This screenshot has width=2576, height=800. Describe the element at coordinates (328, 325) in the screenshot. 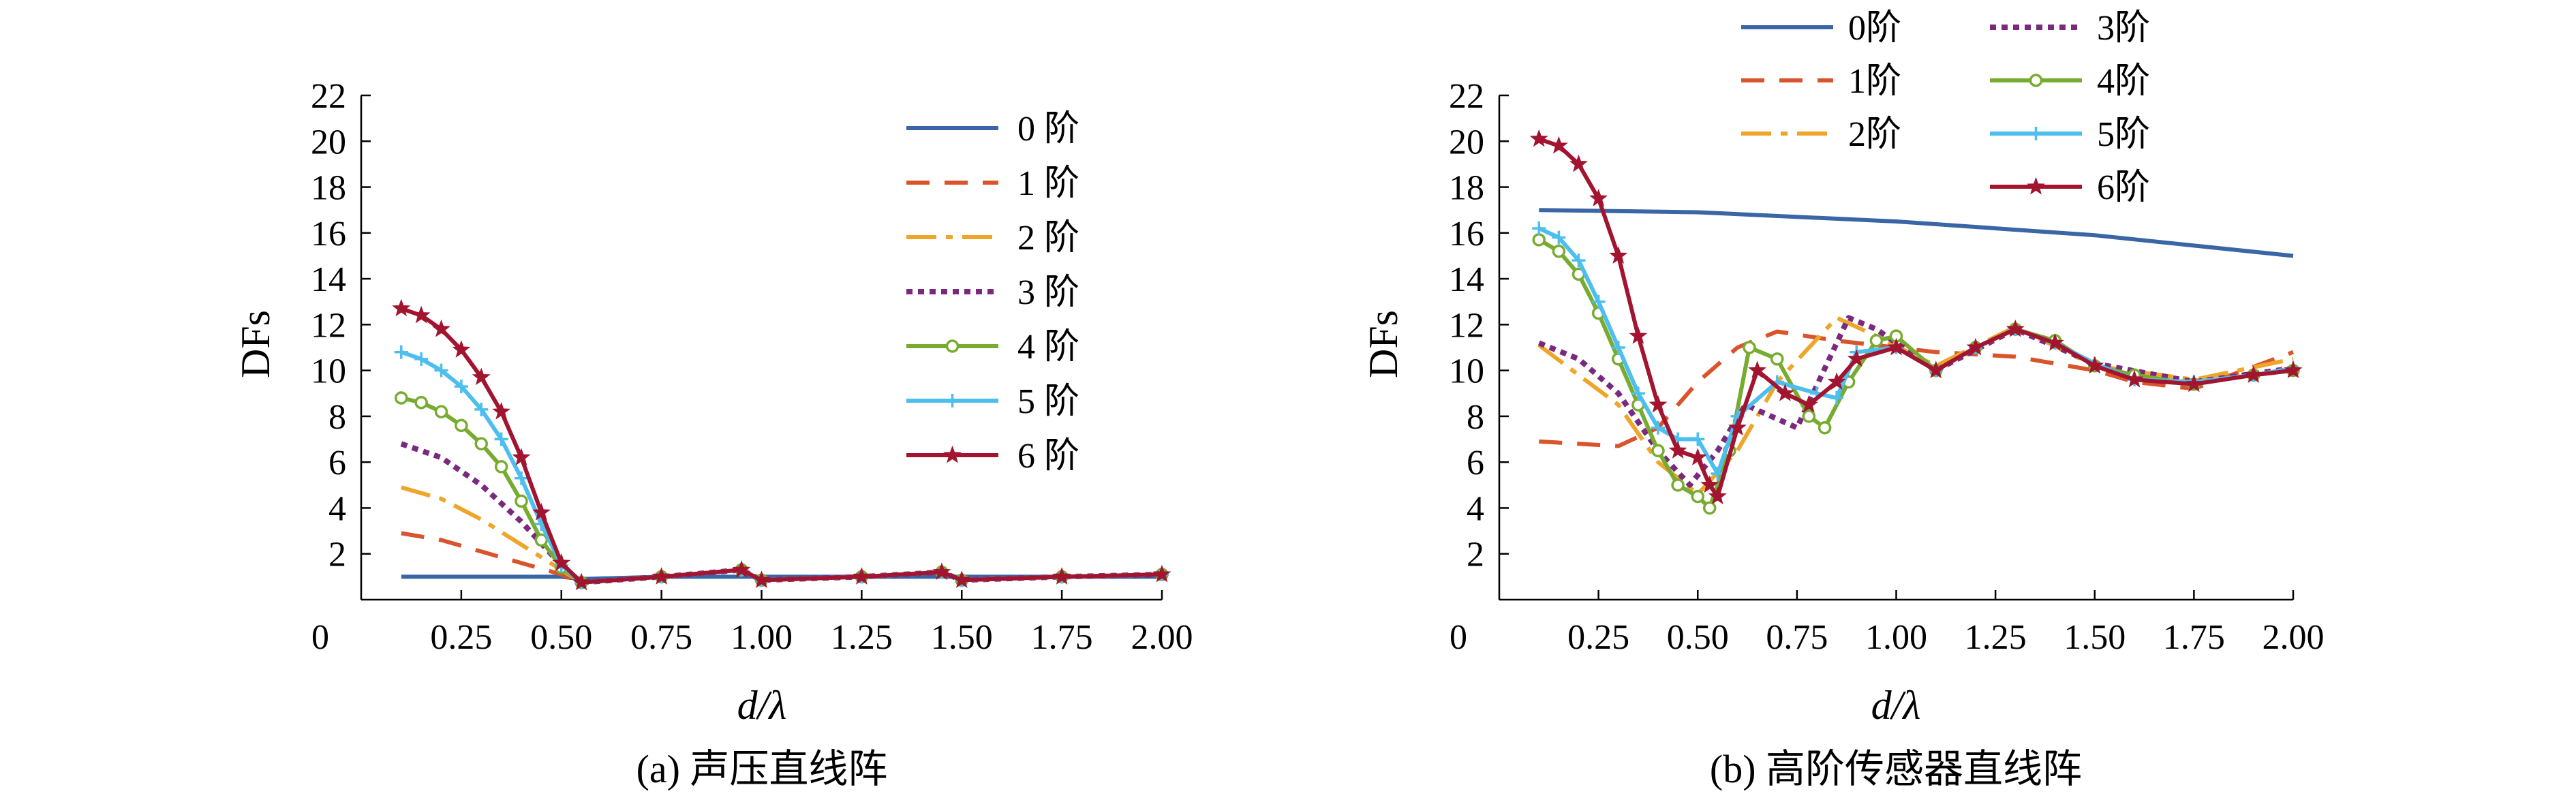

I see `y-tick-label: 12` at that location.